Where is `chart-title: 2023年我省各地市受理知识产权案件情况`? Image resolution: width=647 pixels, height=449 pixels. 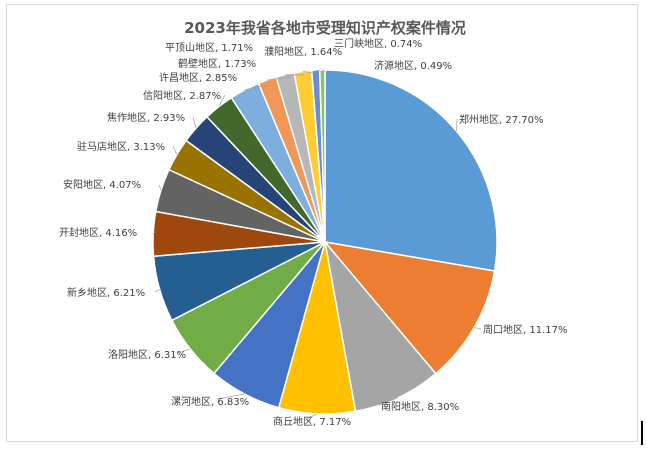 chart-title: 2023年我省各地市受理知识产权案件情况 is located at coordinates (325, 28).